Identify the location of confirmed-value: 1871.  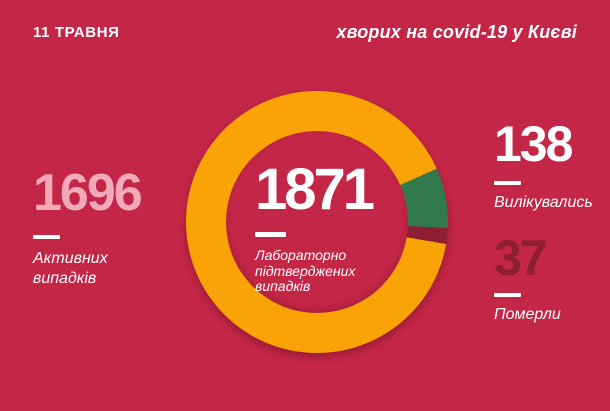
(315, 189).